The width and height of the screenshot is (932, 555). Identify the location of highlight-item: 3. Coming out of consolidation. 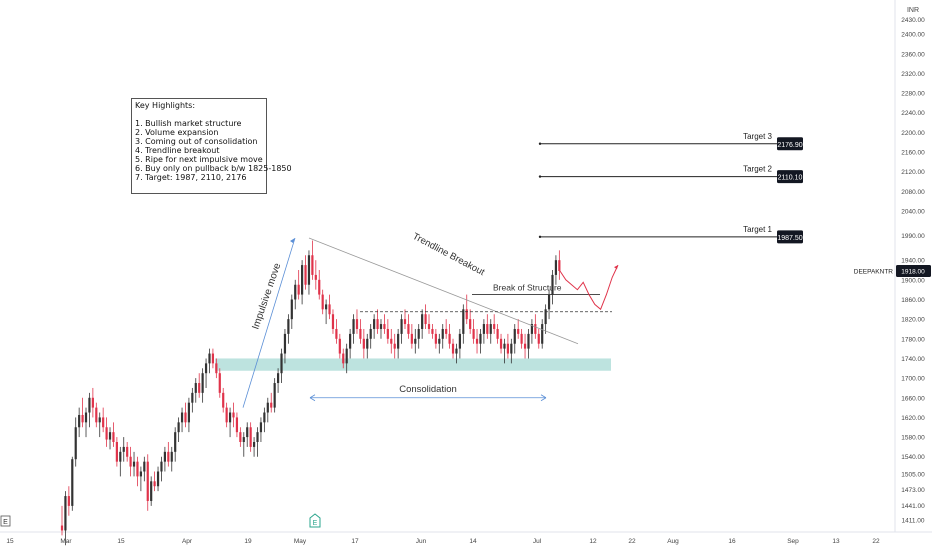
(196, 141).